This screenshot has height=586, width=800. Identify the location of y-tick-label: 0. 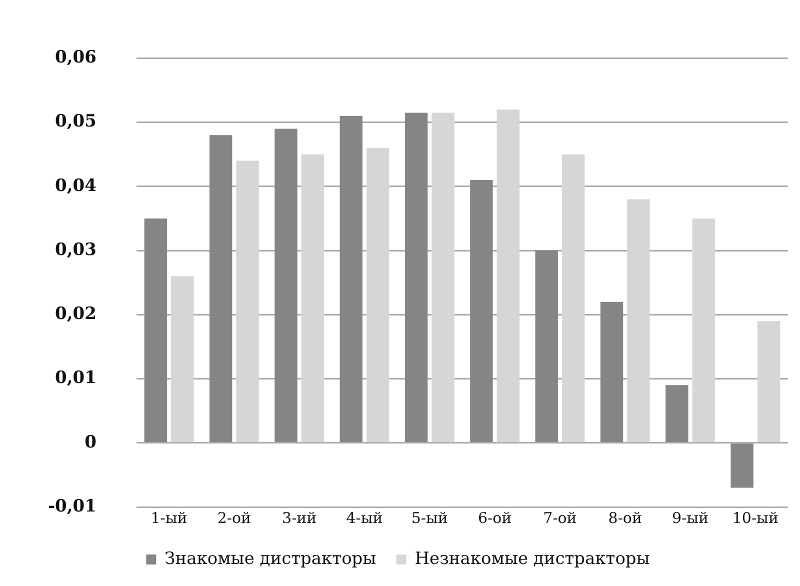
(90, 442).